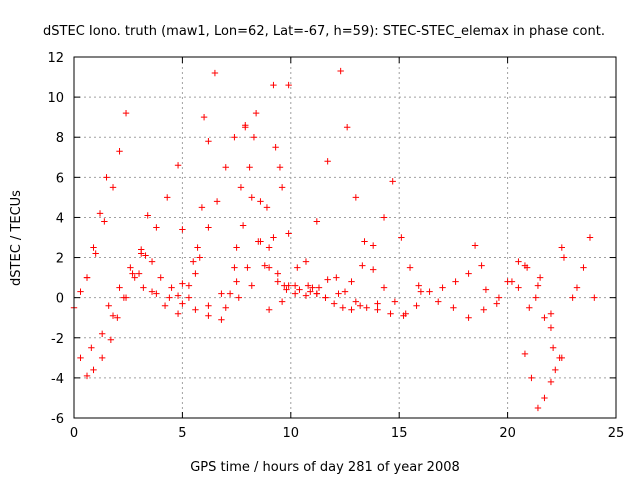  What do you see at coordinates (60, 259) in the screenshot?
I see `y-tick-label: 2` at bounding box center [60, 259].